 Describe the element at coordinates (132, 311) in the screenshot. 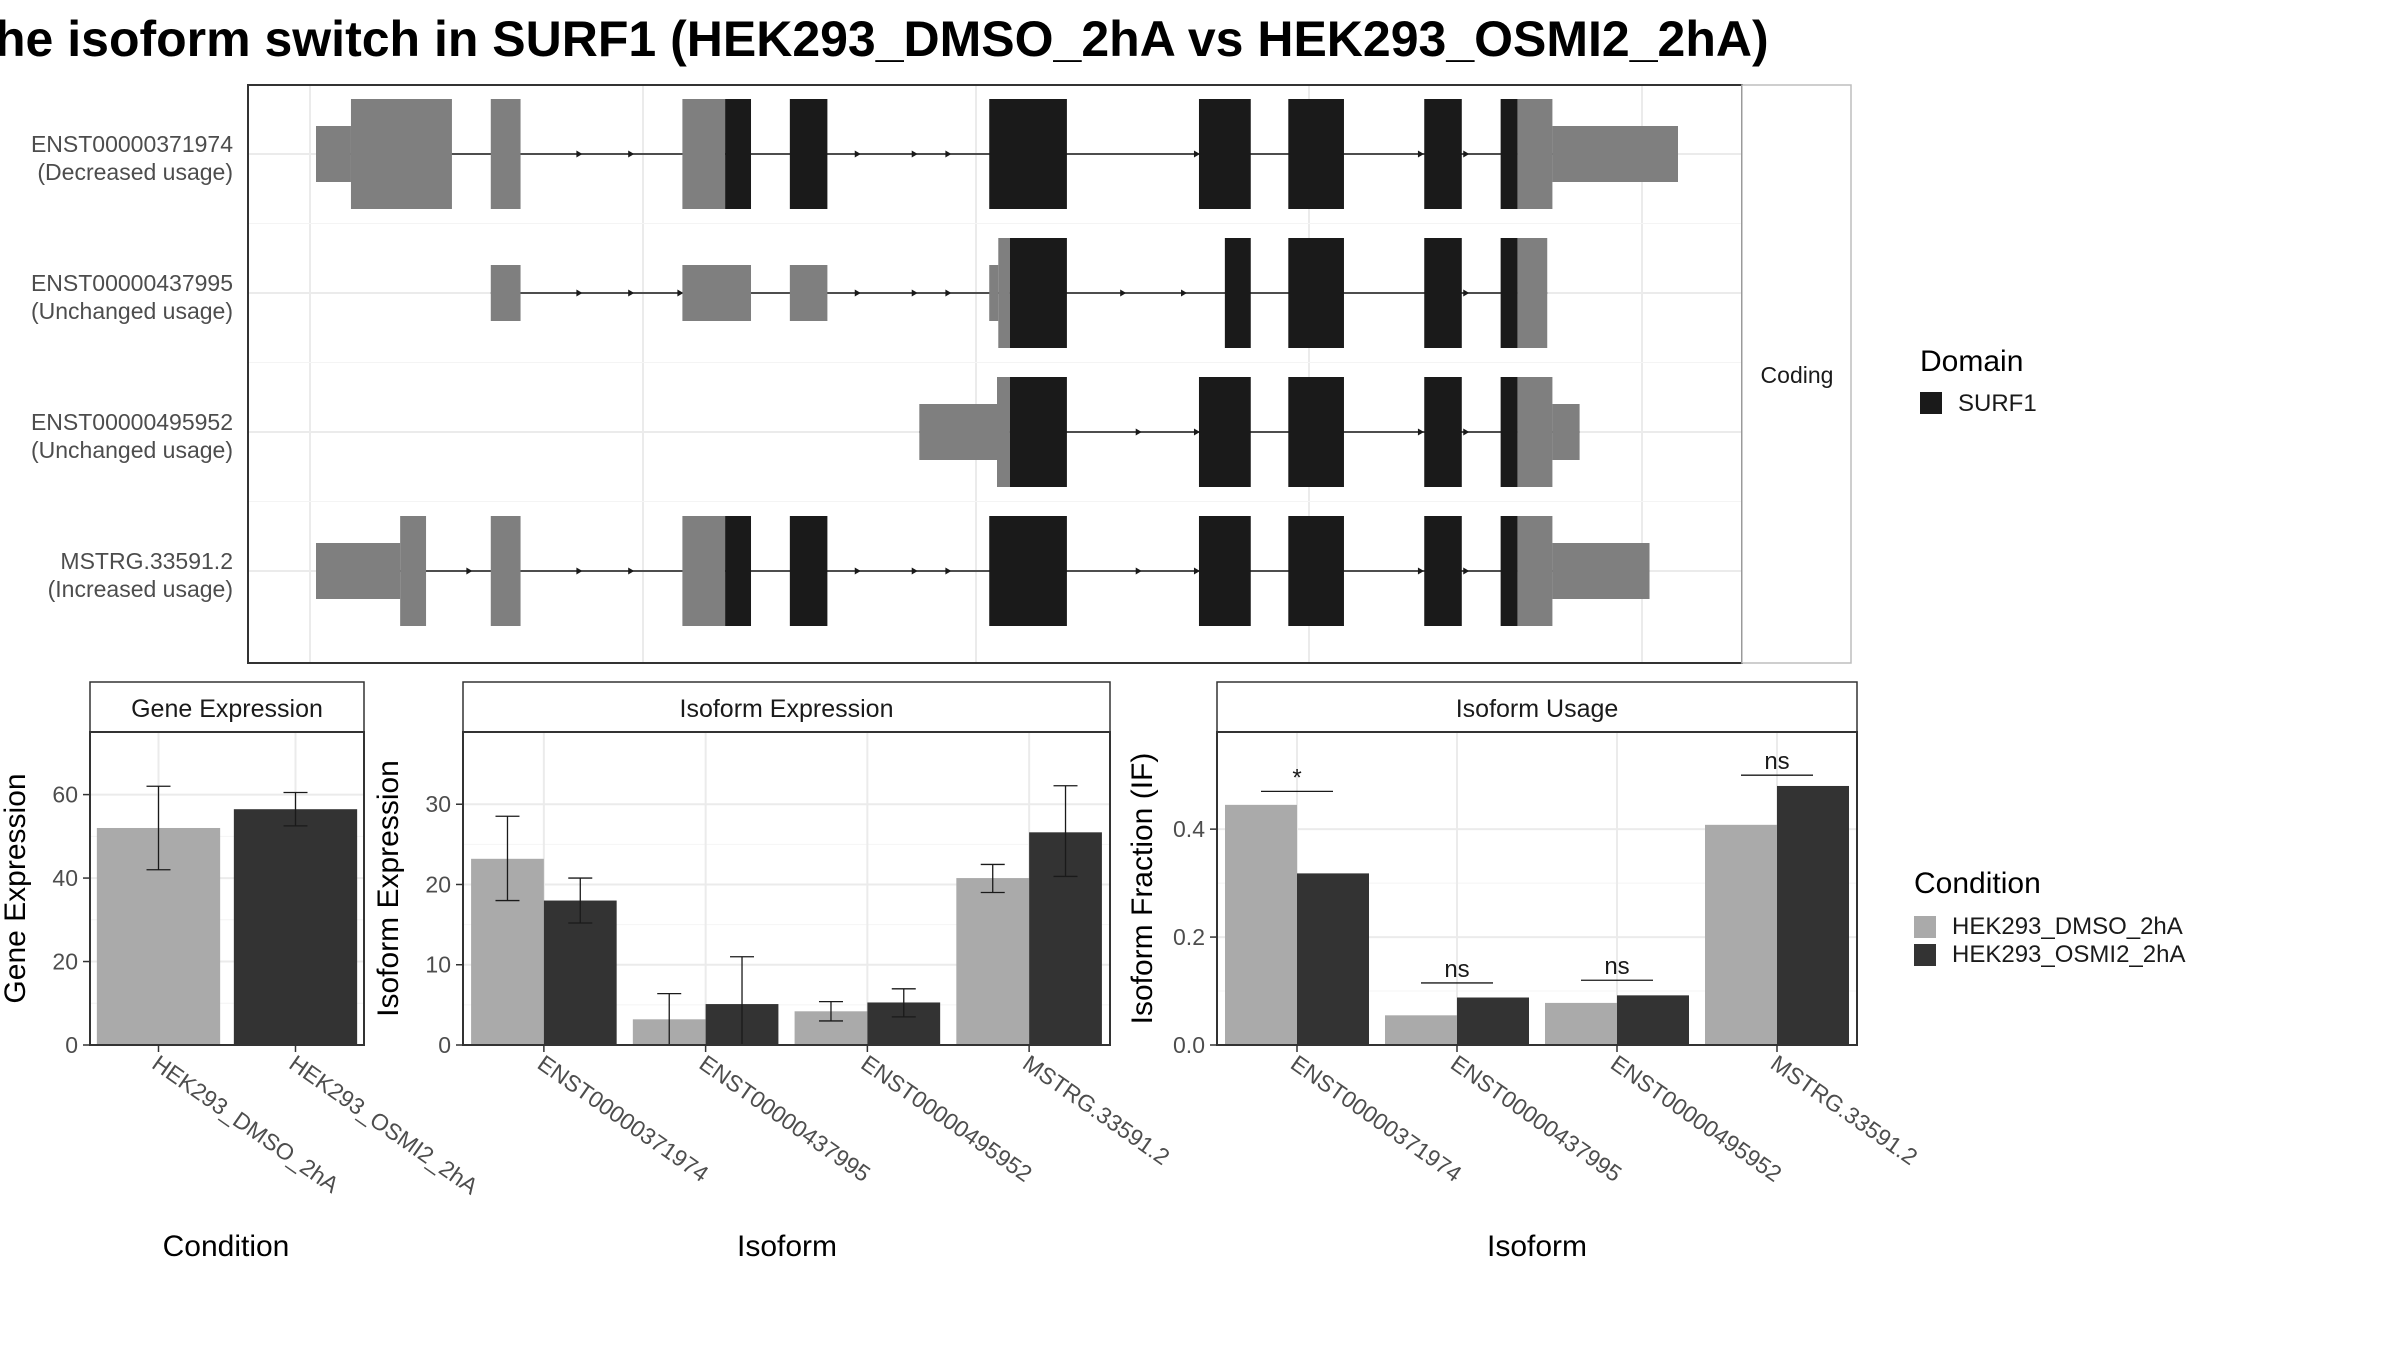

I see `transcript-usage-label: (Unchanged usage)` at that location.